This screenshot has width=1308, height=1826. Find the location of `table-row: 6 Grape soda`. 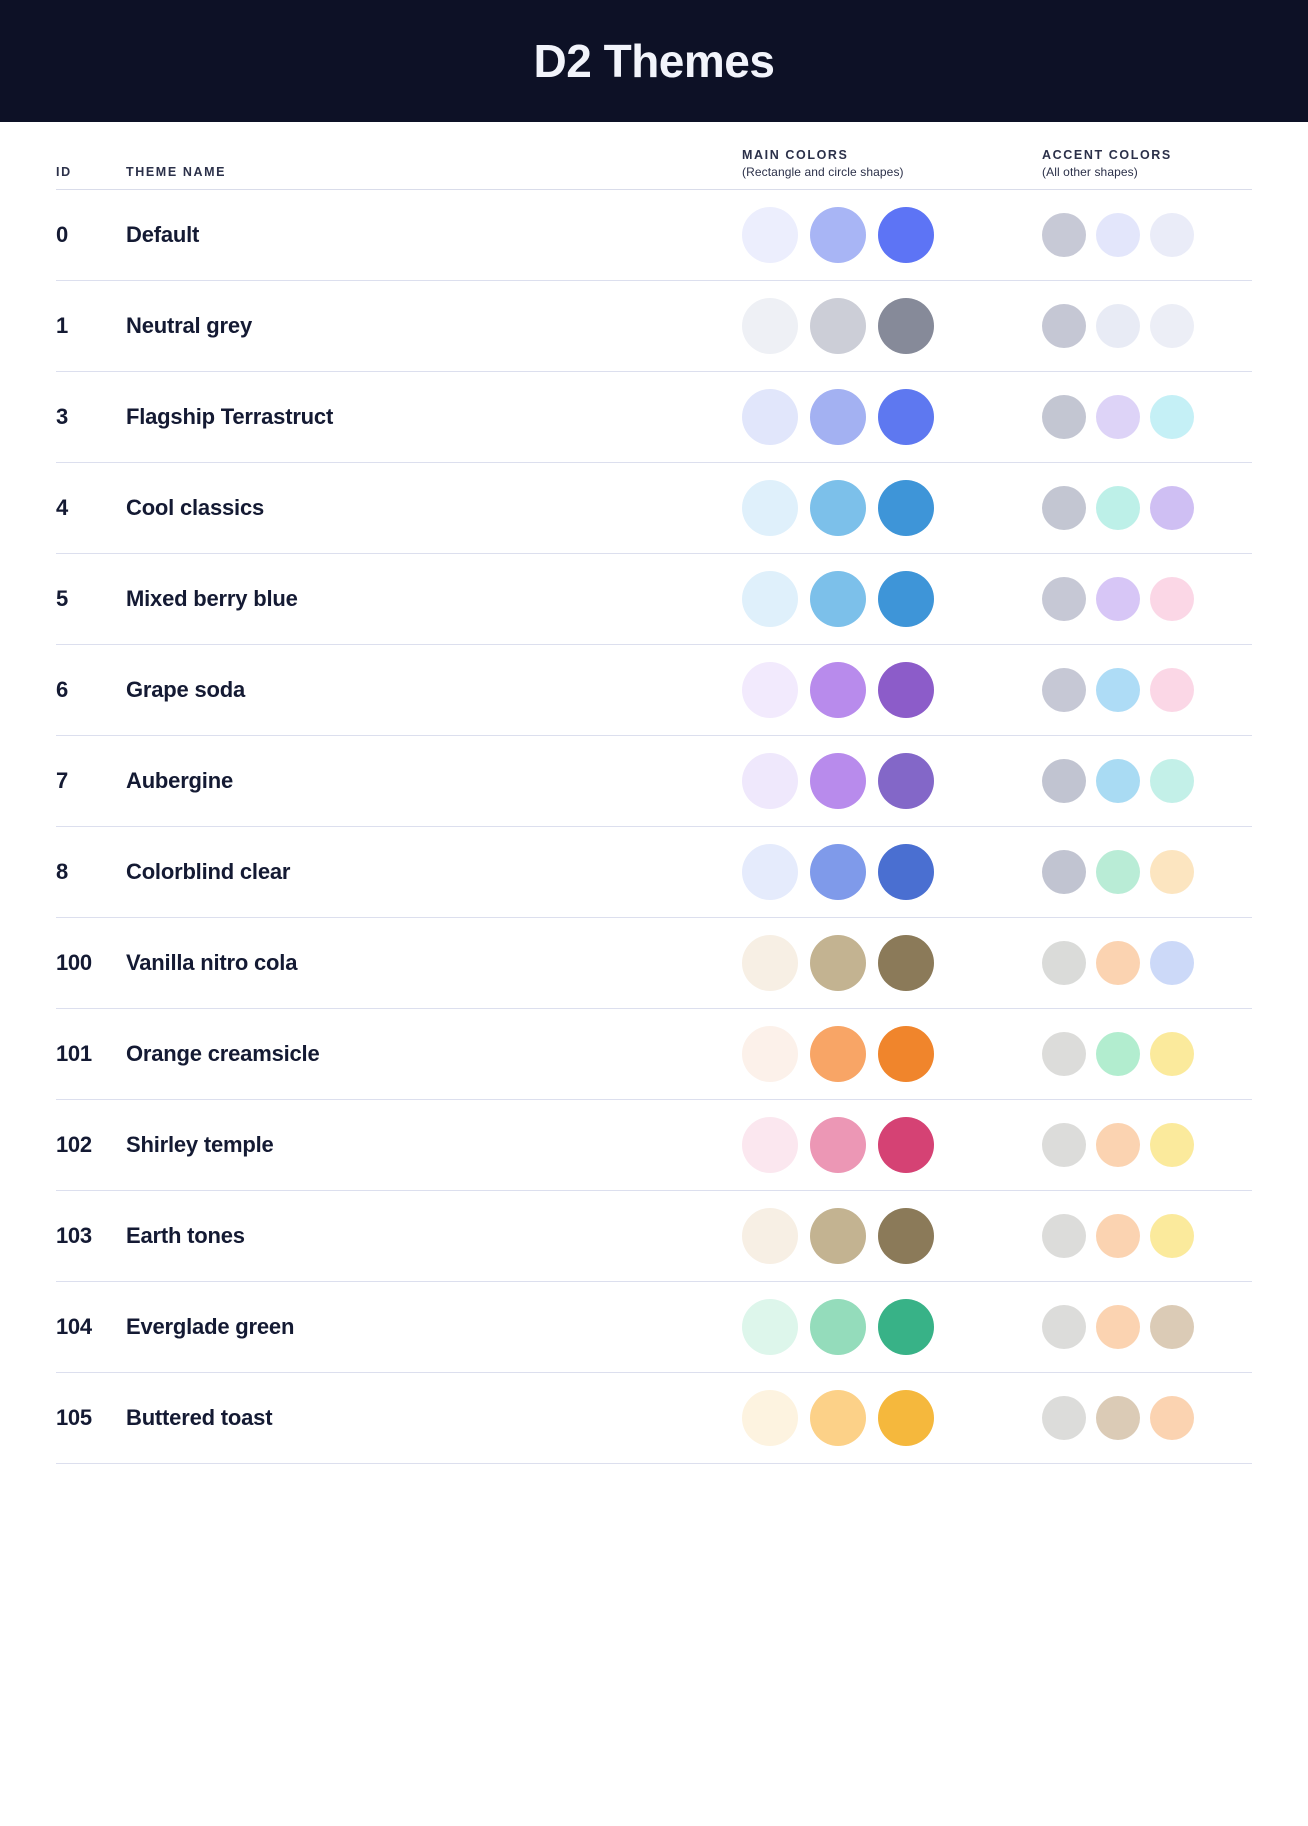

table-row: 6 Grape soda is located at coordinates (654, 690).